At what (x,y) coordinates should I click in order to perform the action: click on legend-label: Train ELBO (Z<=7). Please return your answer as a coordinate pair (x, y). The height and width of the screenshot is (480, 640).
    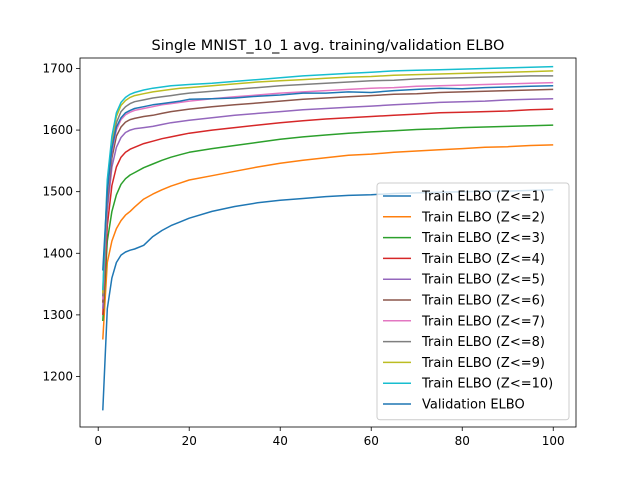
    Looking at the image, I should click on (483, 321).